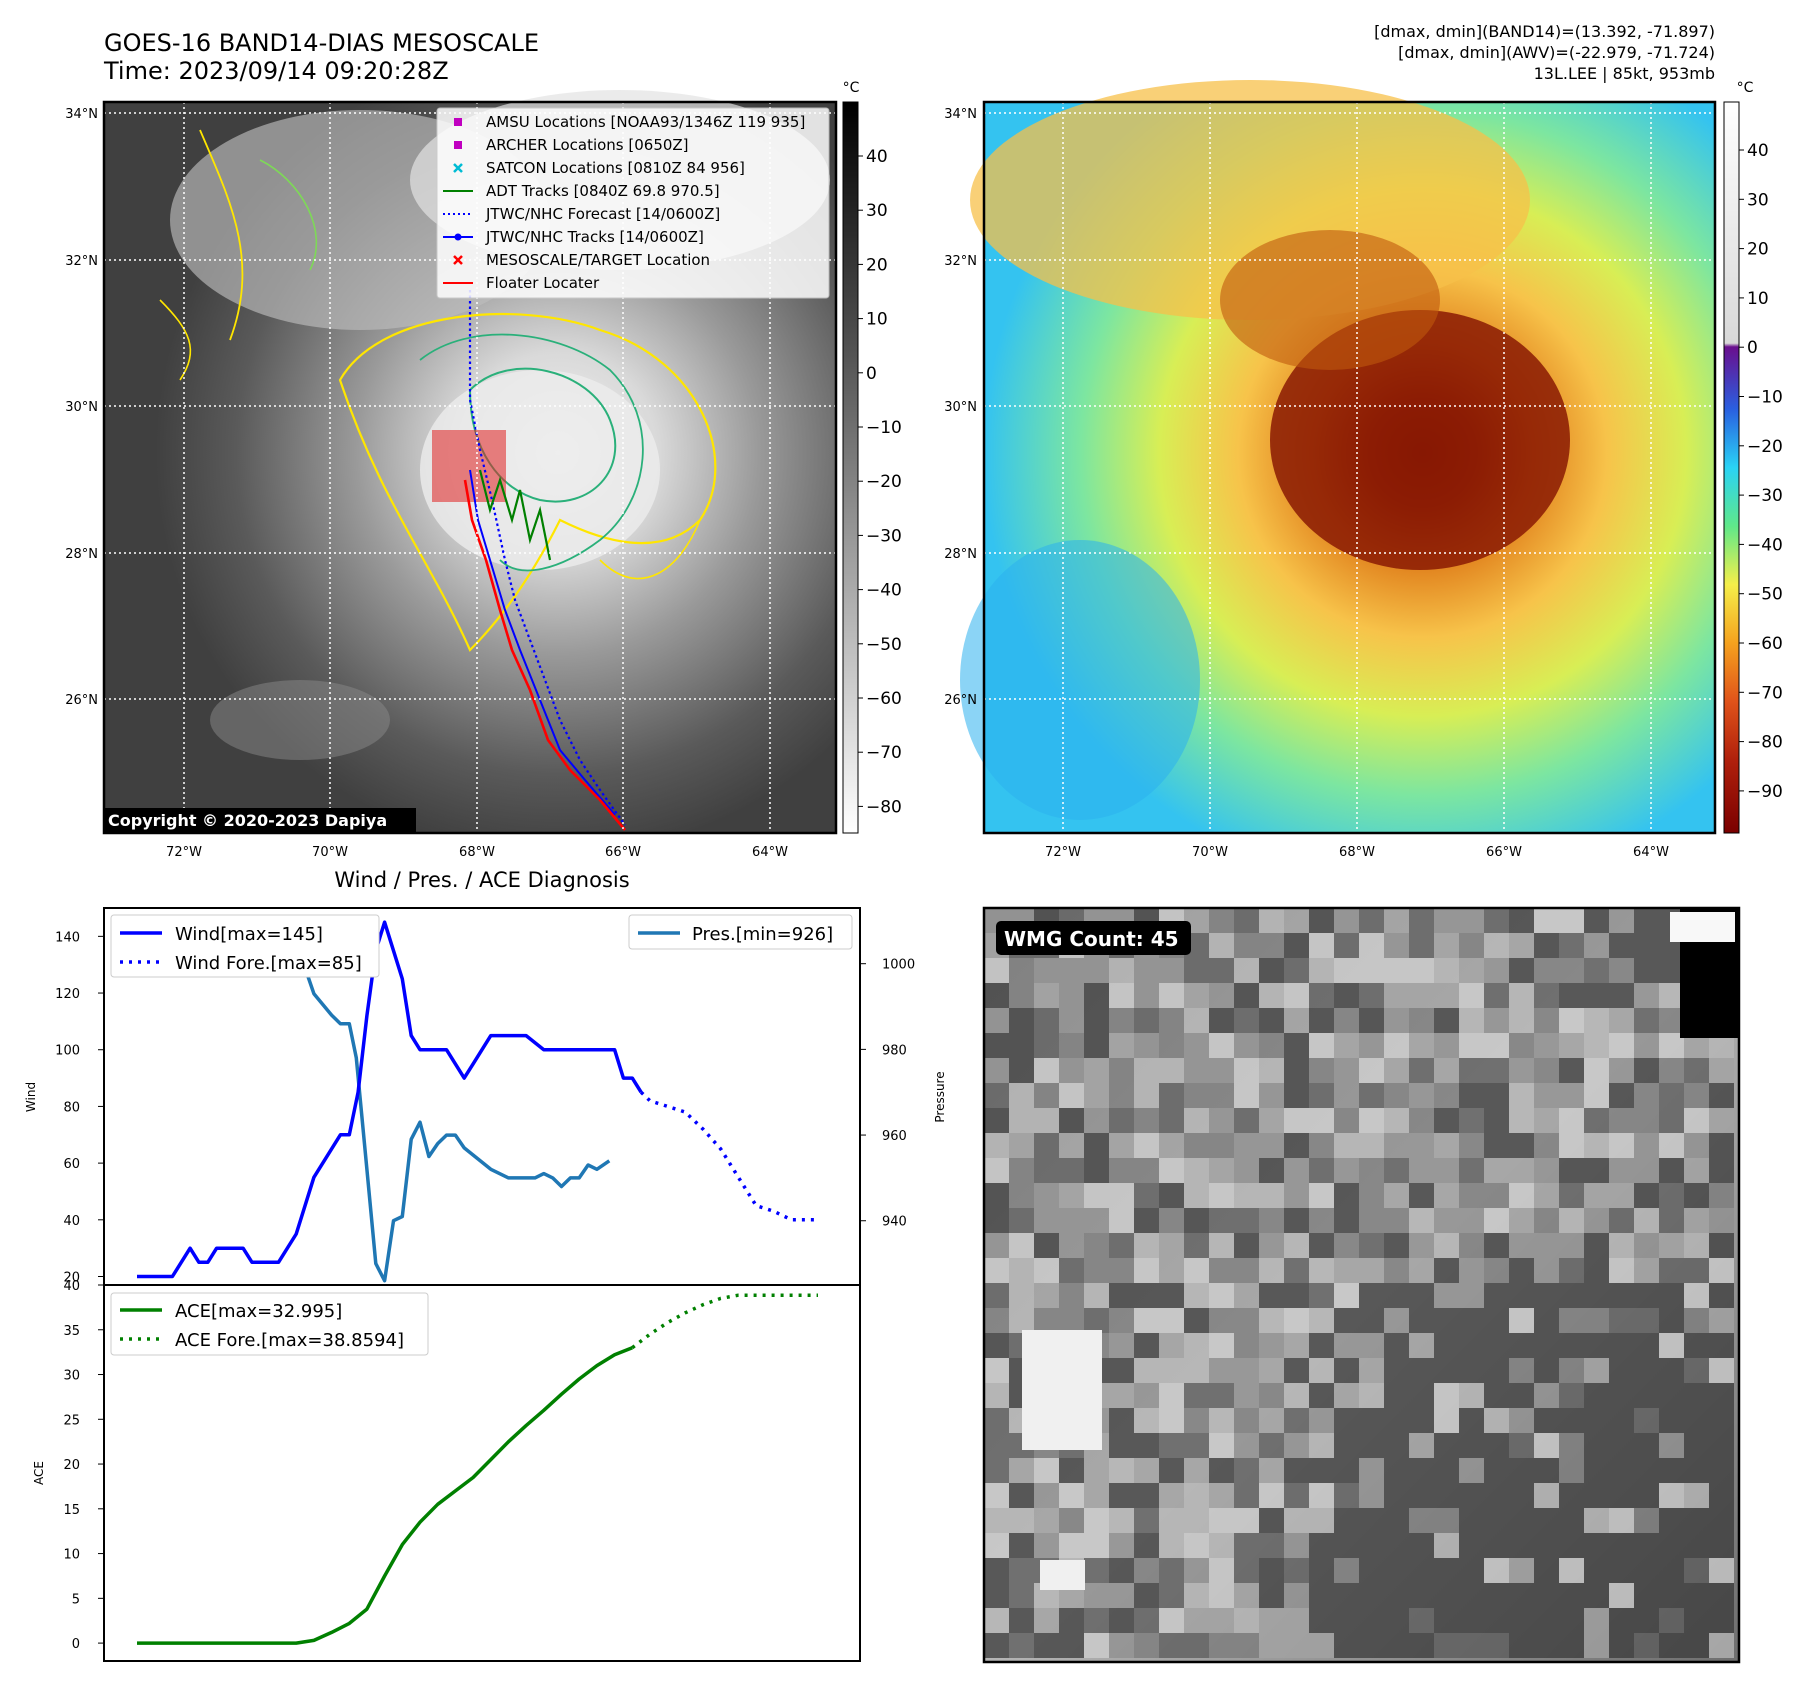  What do you see at coordinates (1765, 595) in the screenshot?
I see `color-tick-label: −50` at bounding box center [1765, 595].